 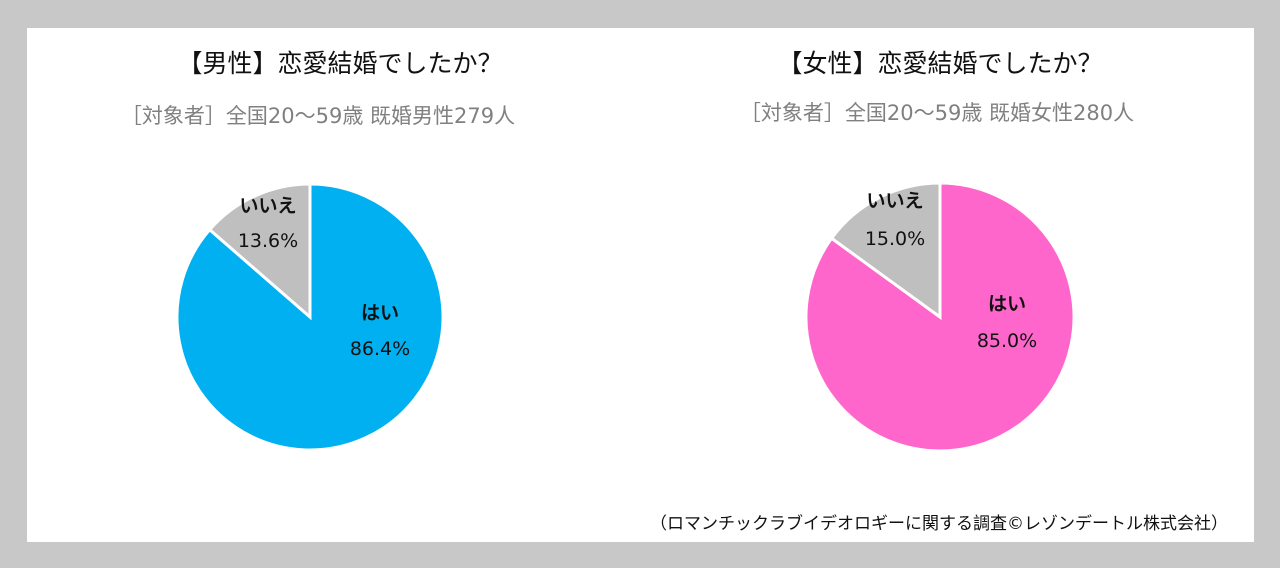 What do you see at coordinates (380, 313) in the screenshot?
I see `male-slice-label-0: はい` at bounding box center [380, 313].